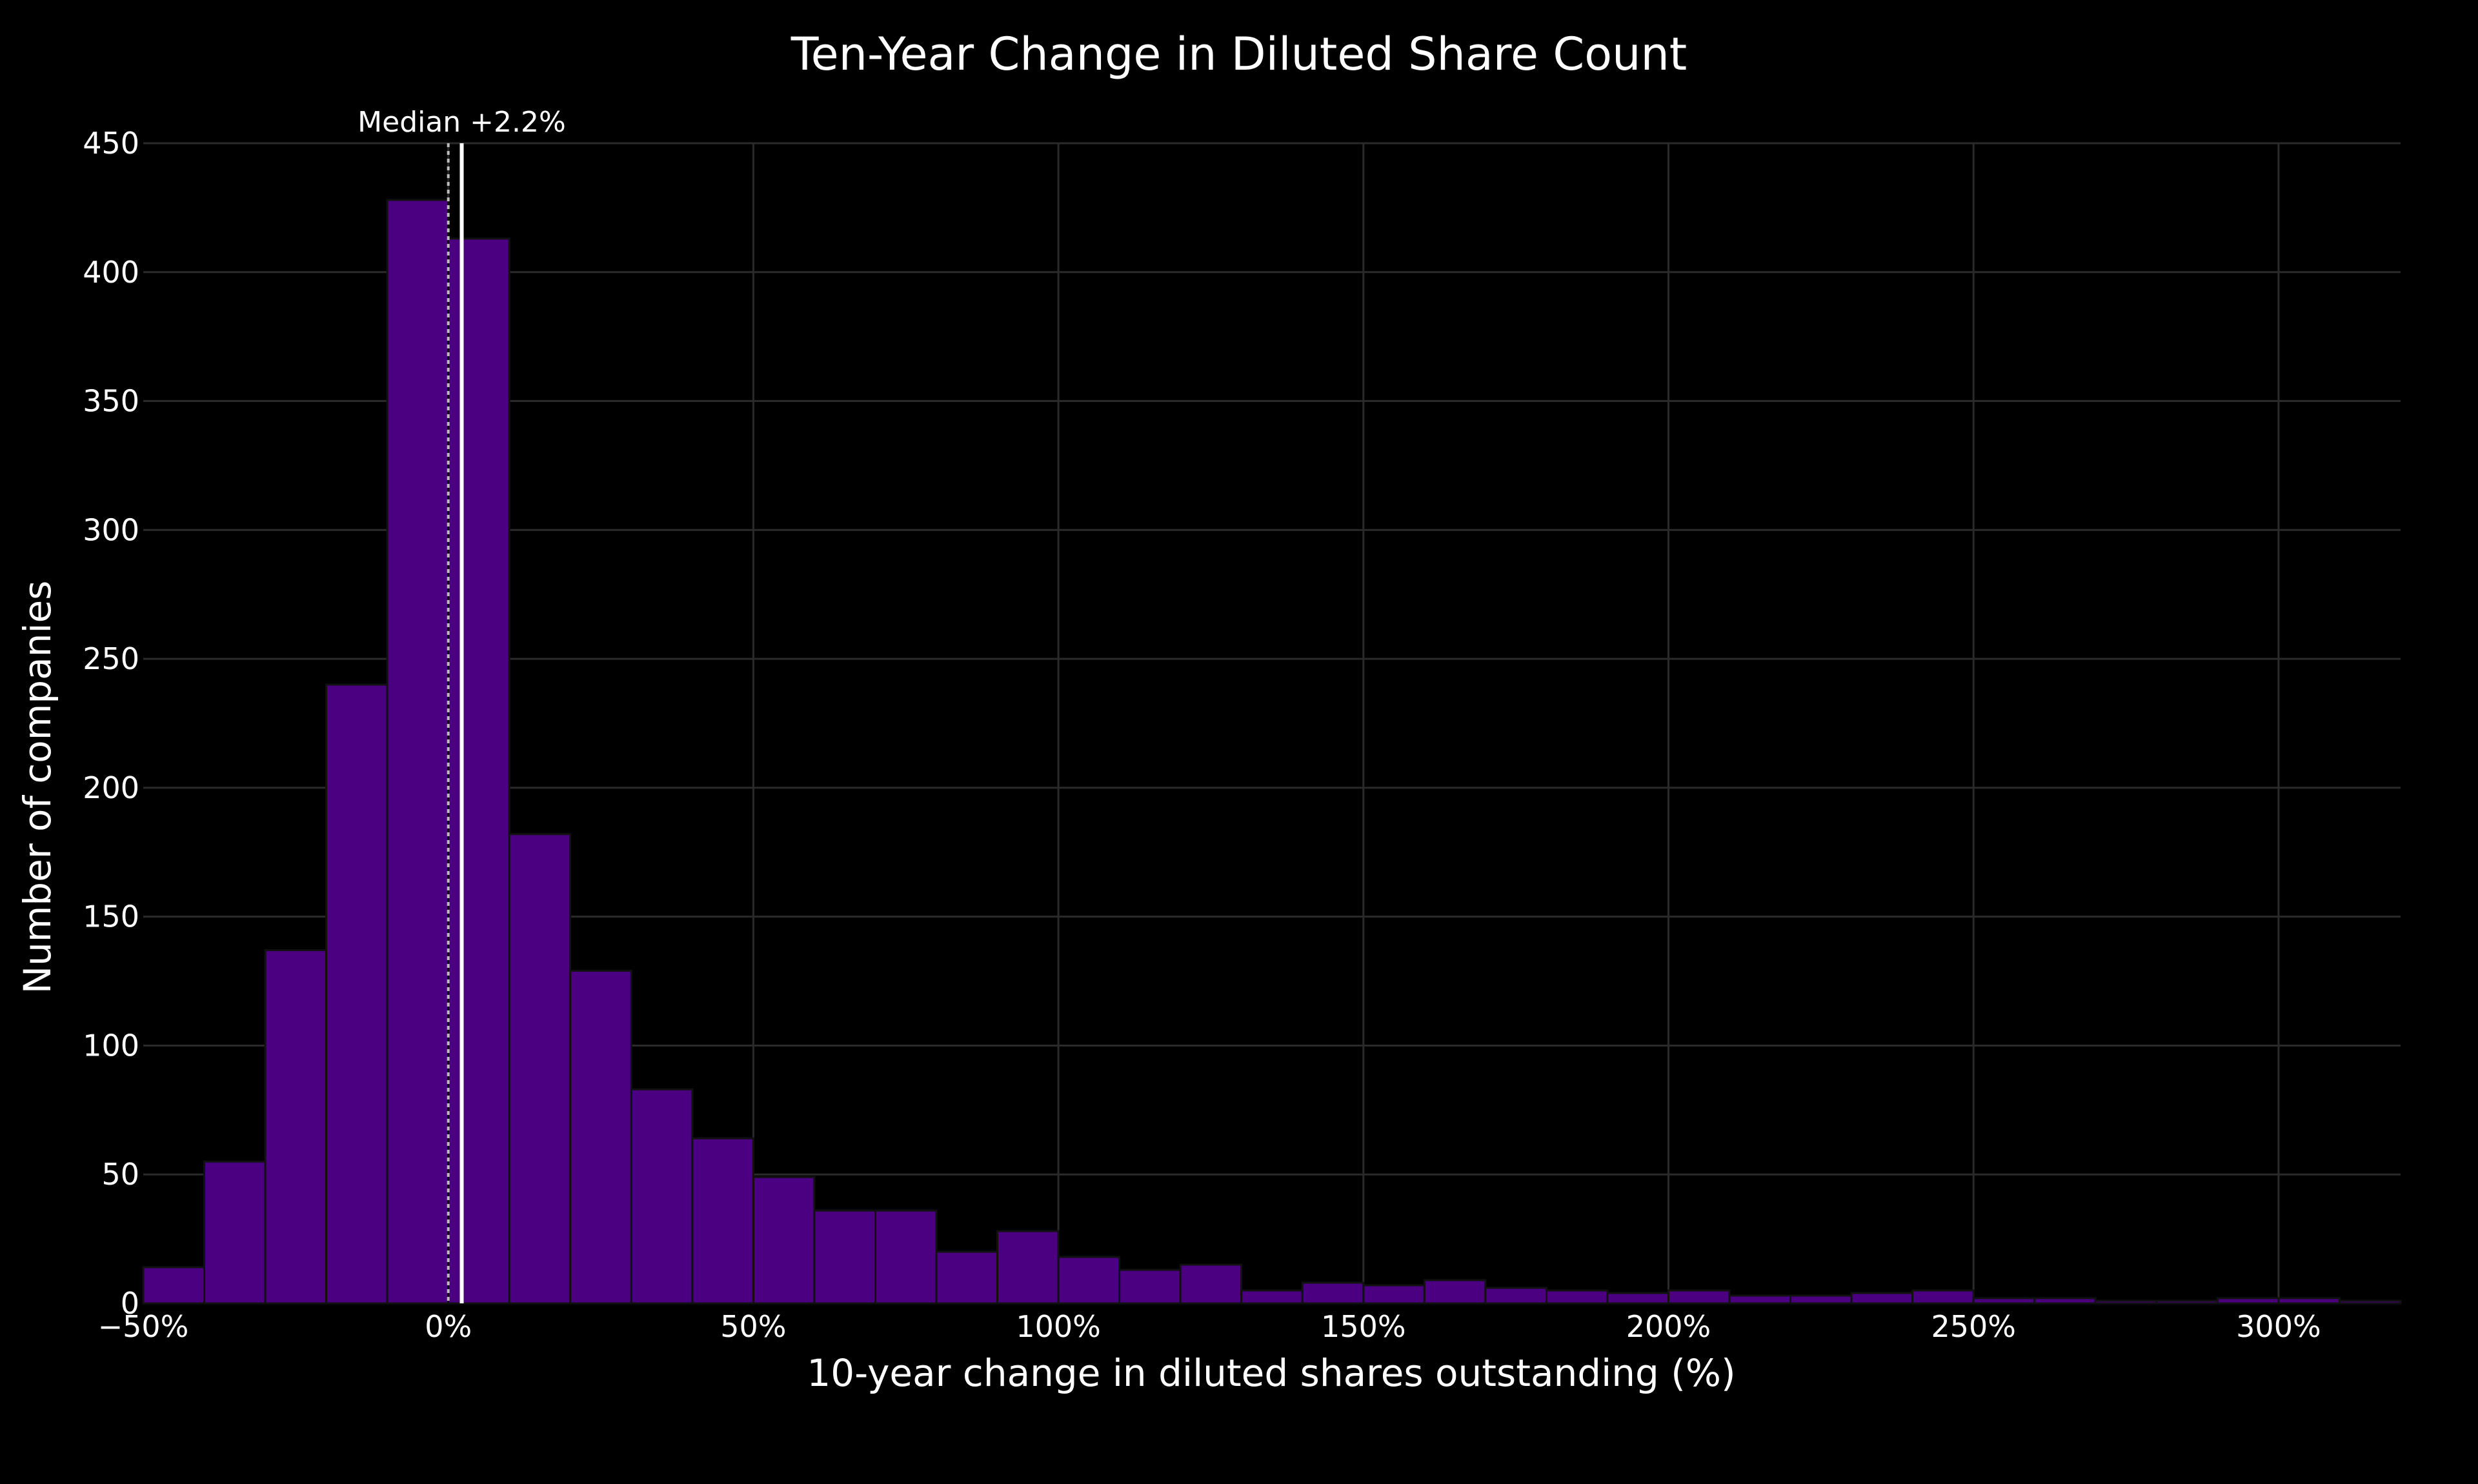 This screenshot has width=2478, height=1484. Describe the element at coordinates (111, 788) in the screenshot. I see `y-tick-label: 200` at that location.